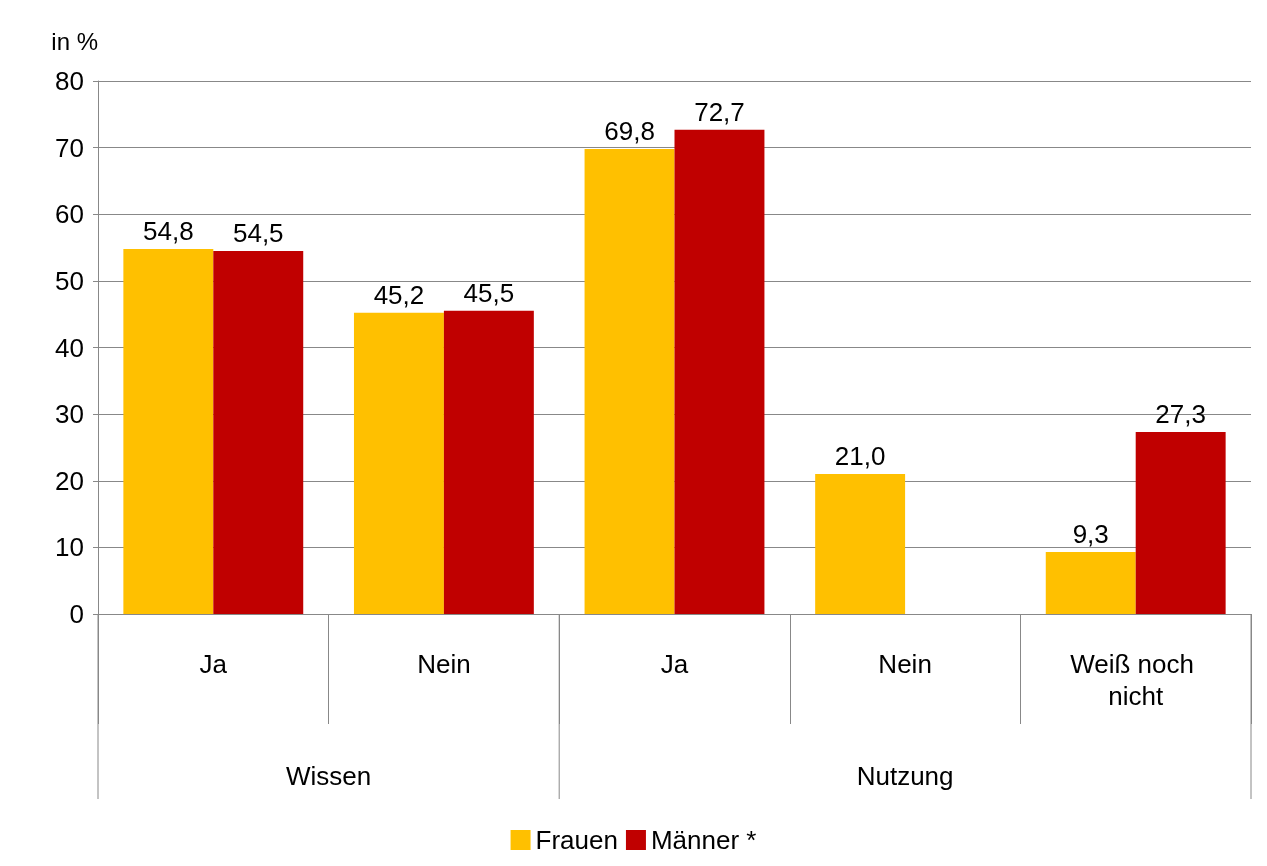  What do you see at coordinates (1090, 534) in the screenshot?
I see `data-label: 9,3` at bounding box center [1090, 534].